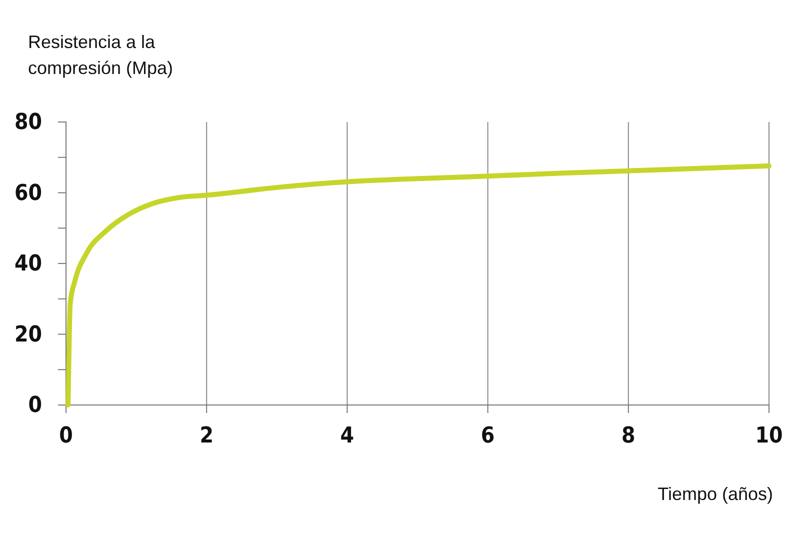 The width and height of the screenshot is (800, 533). Describe the element at coordinates (28, 123) in the screenshot. I see `y-tick-label: 80` at that location.